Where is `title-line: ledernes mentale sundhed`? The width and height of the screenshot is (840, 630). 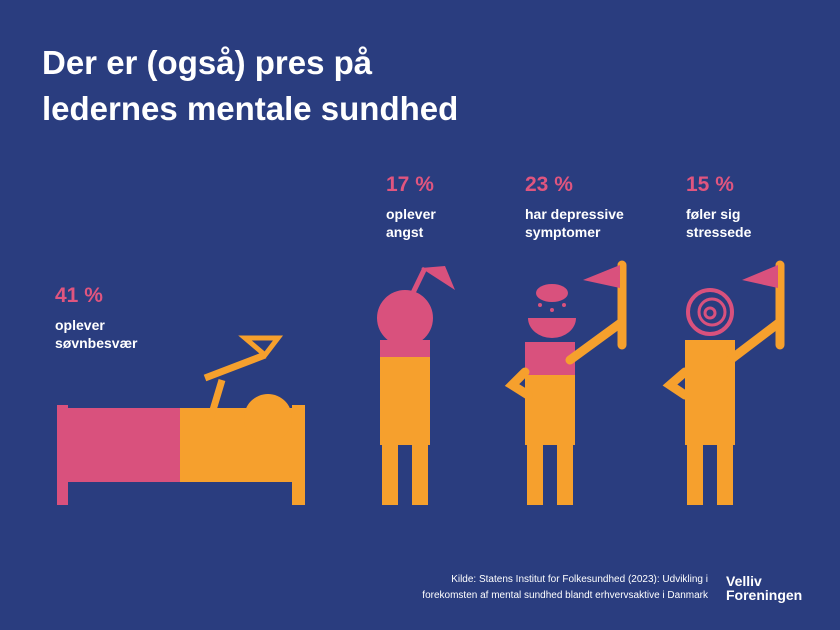
title-line: ledernes mentale sundhed is located at coordinates (250, 108).